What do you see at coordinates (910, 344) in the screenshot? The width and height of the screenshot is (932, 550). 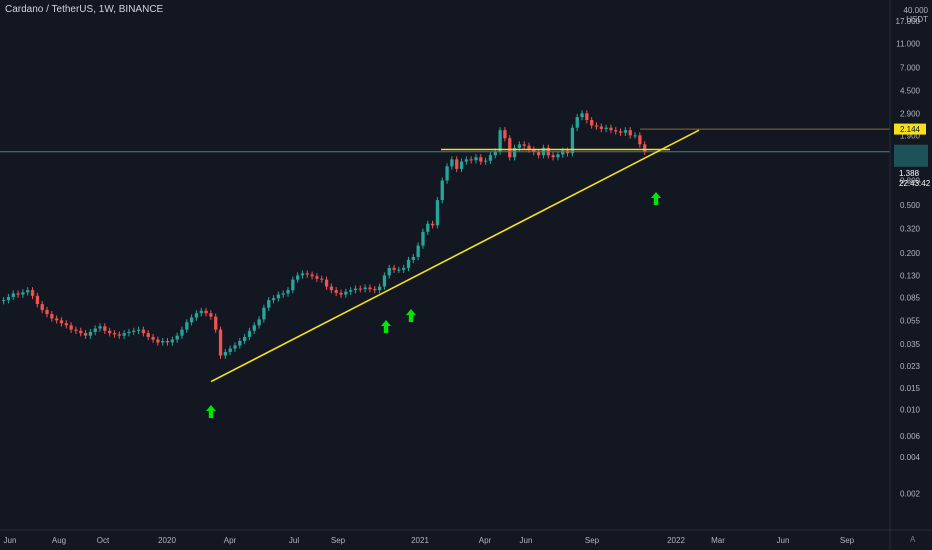 I see `price-tick-label: 0.035` at bounding box center [910, 344].